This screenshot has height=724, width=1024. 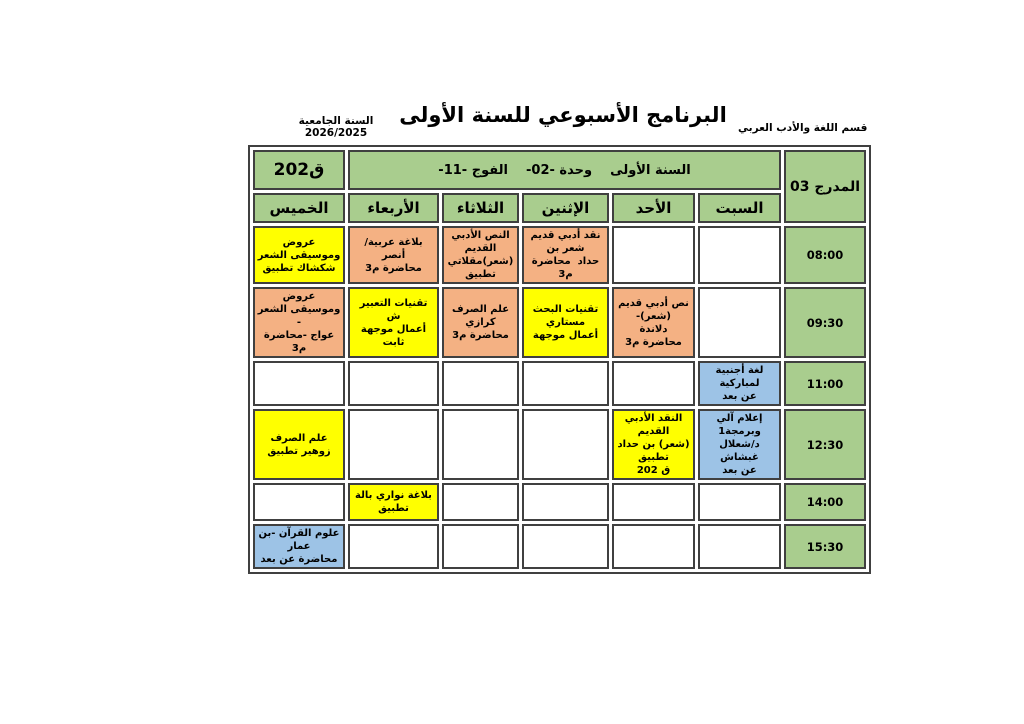 I want to click on time-slot-label: 08:00, so click(x=825, y=255).